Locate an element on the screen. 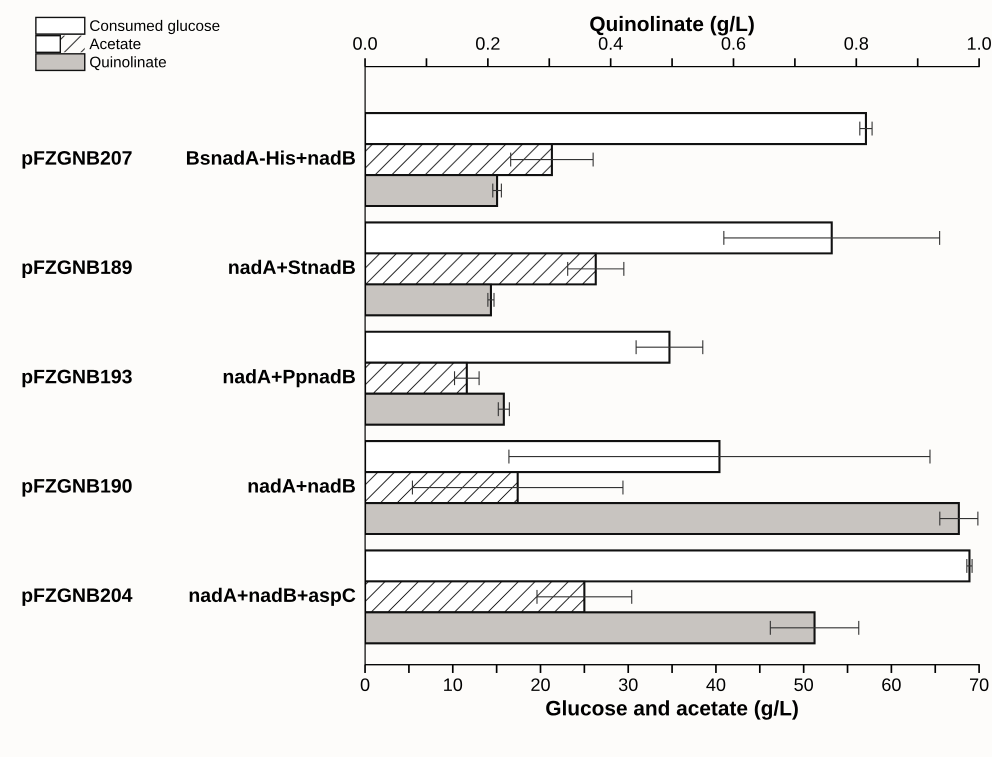  x2-tick-label: 0.8 is located at coordinates (856, 43).